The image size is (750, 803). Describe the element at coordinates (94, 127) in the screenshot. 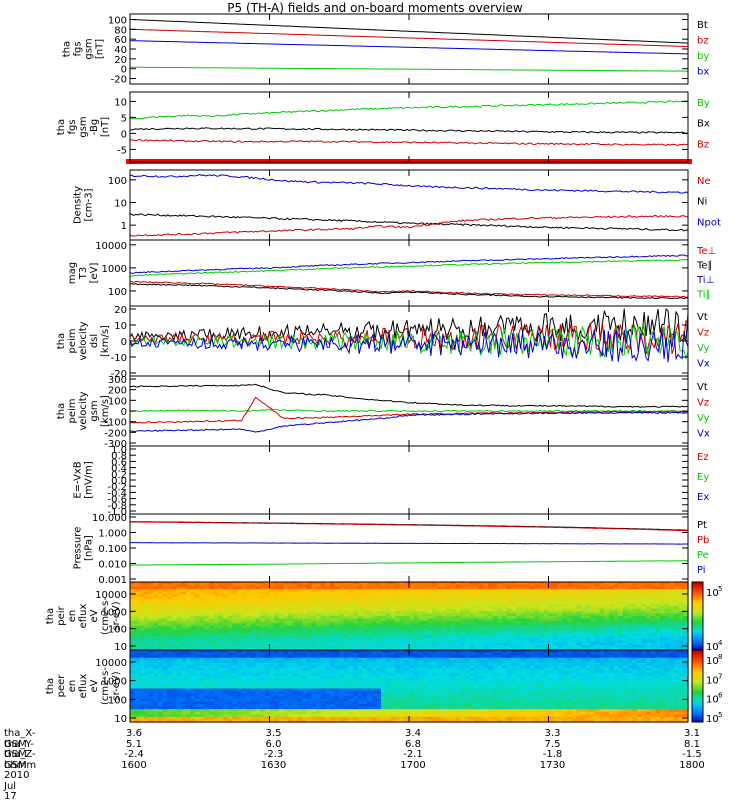

I see `y-axis-label: -Bg` at that location.